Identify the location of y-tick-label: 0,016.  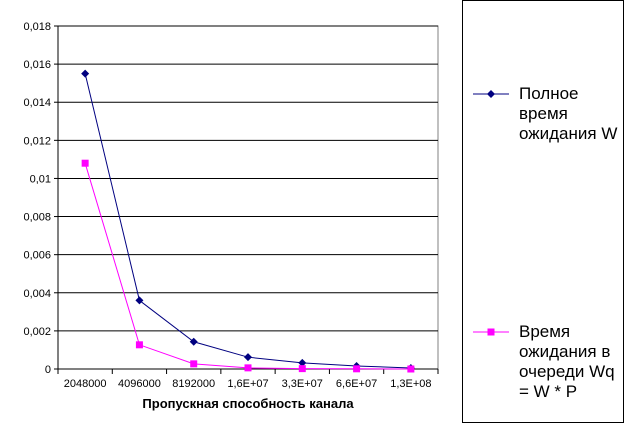
(37, 65).